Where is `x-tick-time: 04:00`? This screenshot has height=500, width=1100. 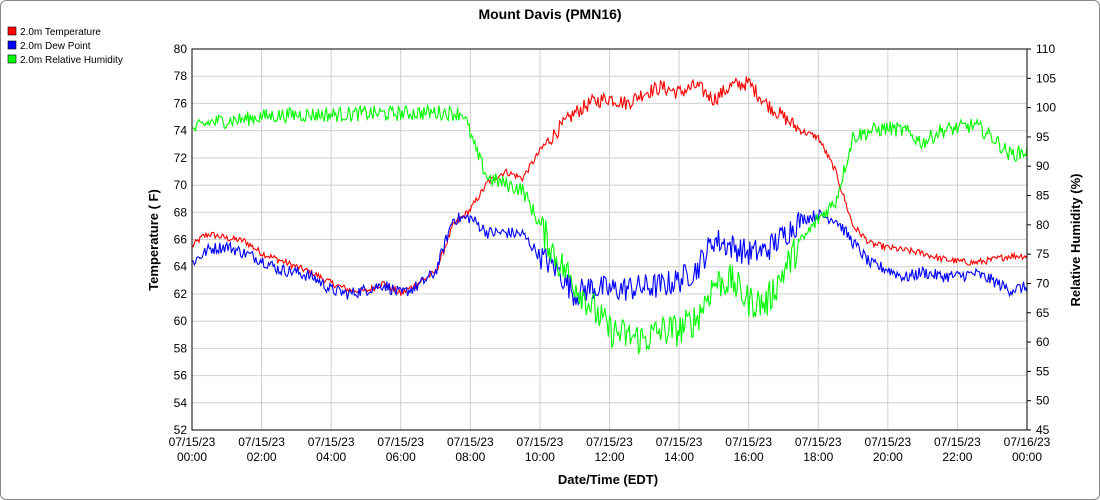 x-tick-time: 04:00 is located at coordinates (331, 457).